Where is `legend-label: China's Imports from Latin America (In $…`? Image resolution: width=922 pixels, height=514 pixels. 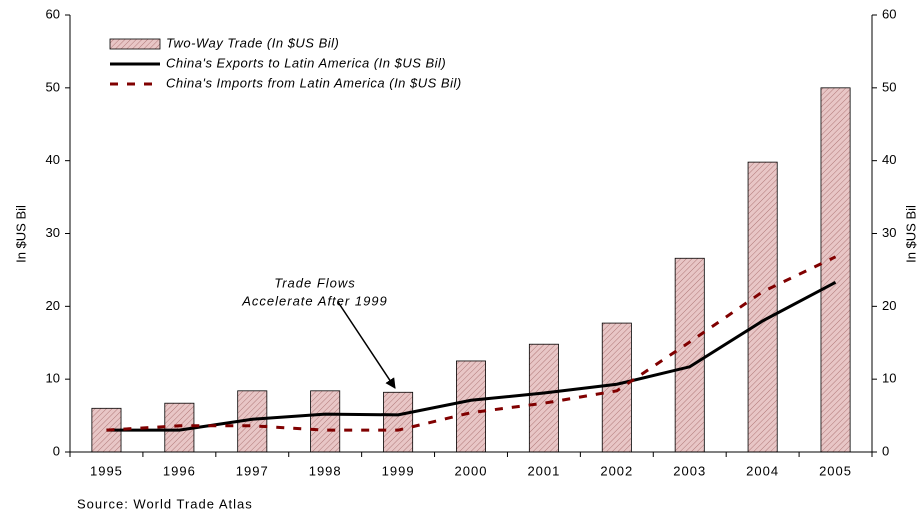
legend-label: China's Imports from Latin America (In $… is located at coordinates (314, 82).